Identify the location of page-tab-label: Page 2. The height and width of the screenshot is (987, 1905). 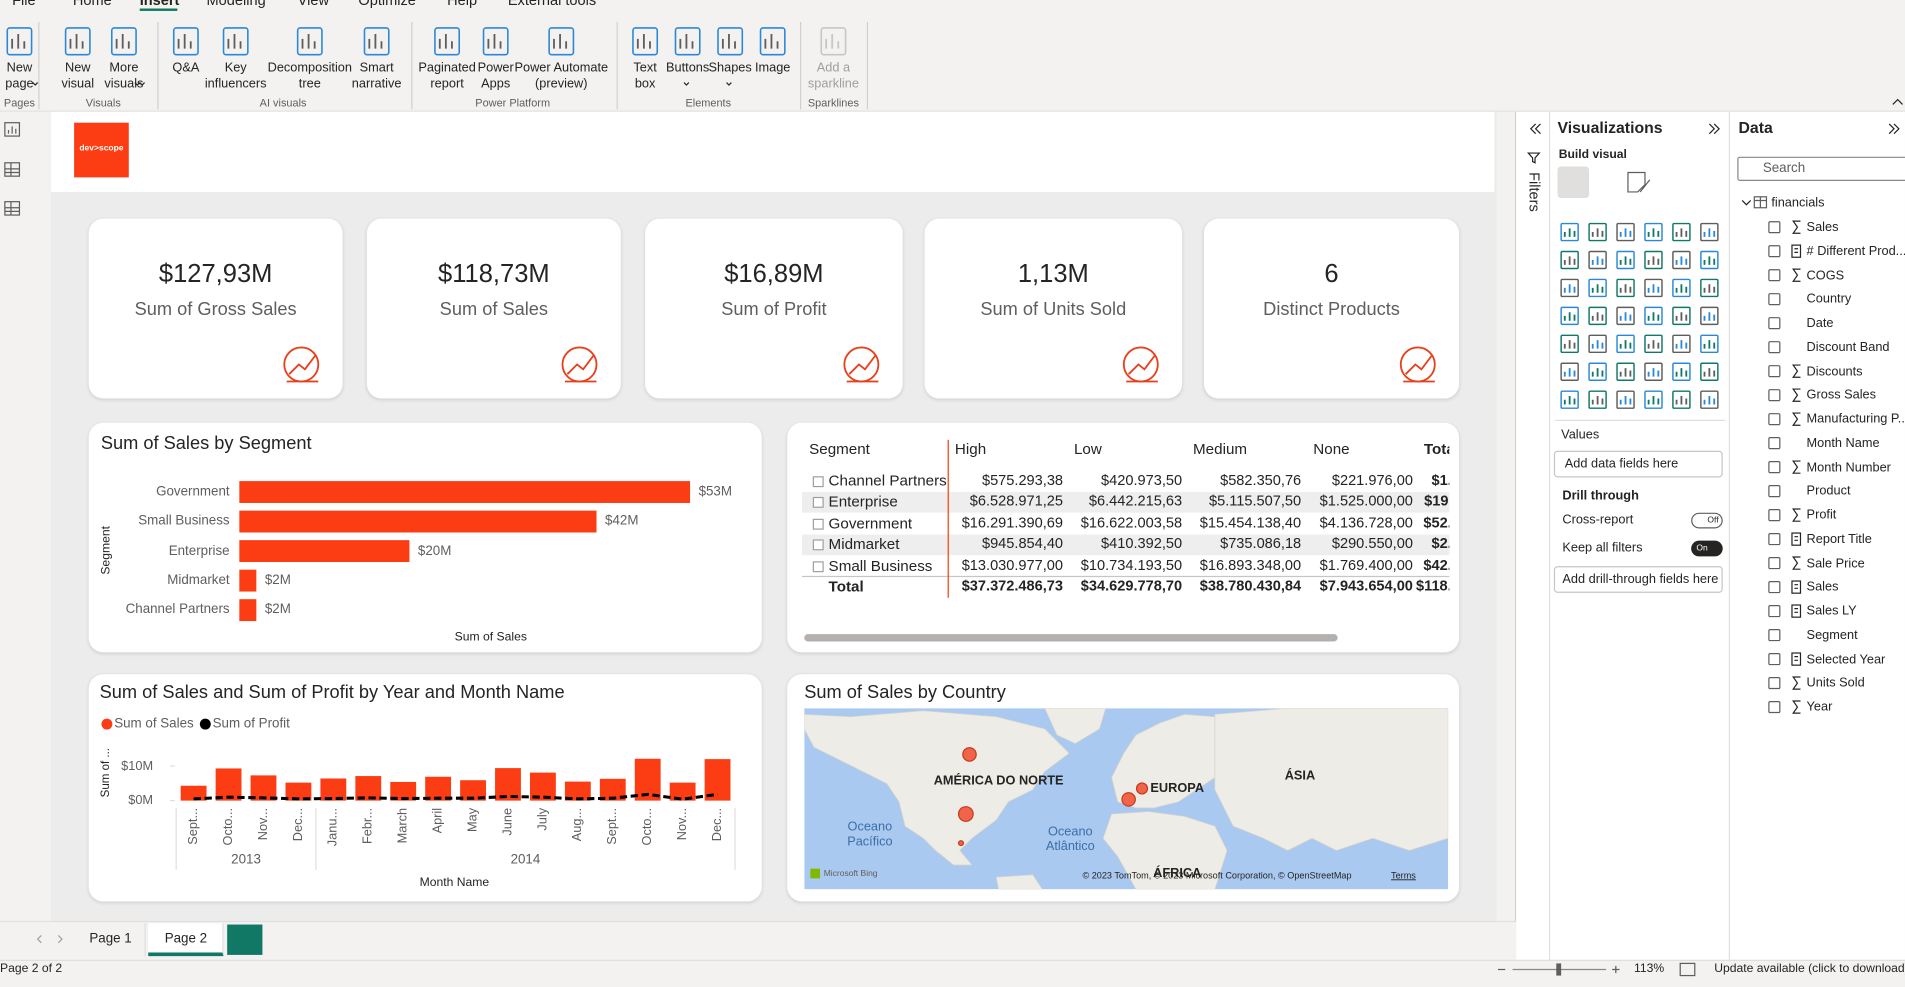
(186, 939).